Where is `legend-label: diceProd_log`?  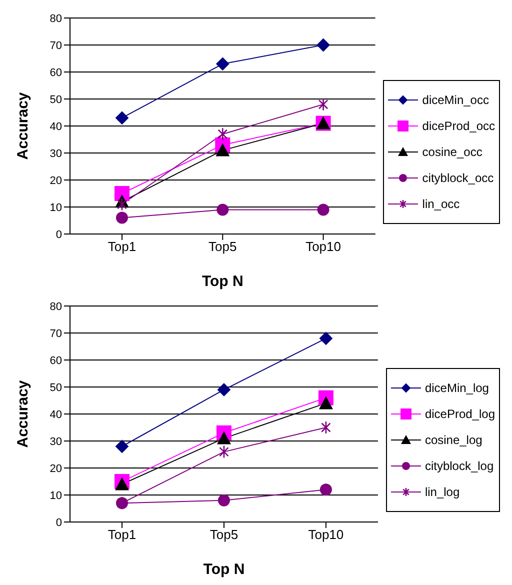
legend-label: diceProd_log is located at coordinates (459, 414).